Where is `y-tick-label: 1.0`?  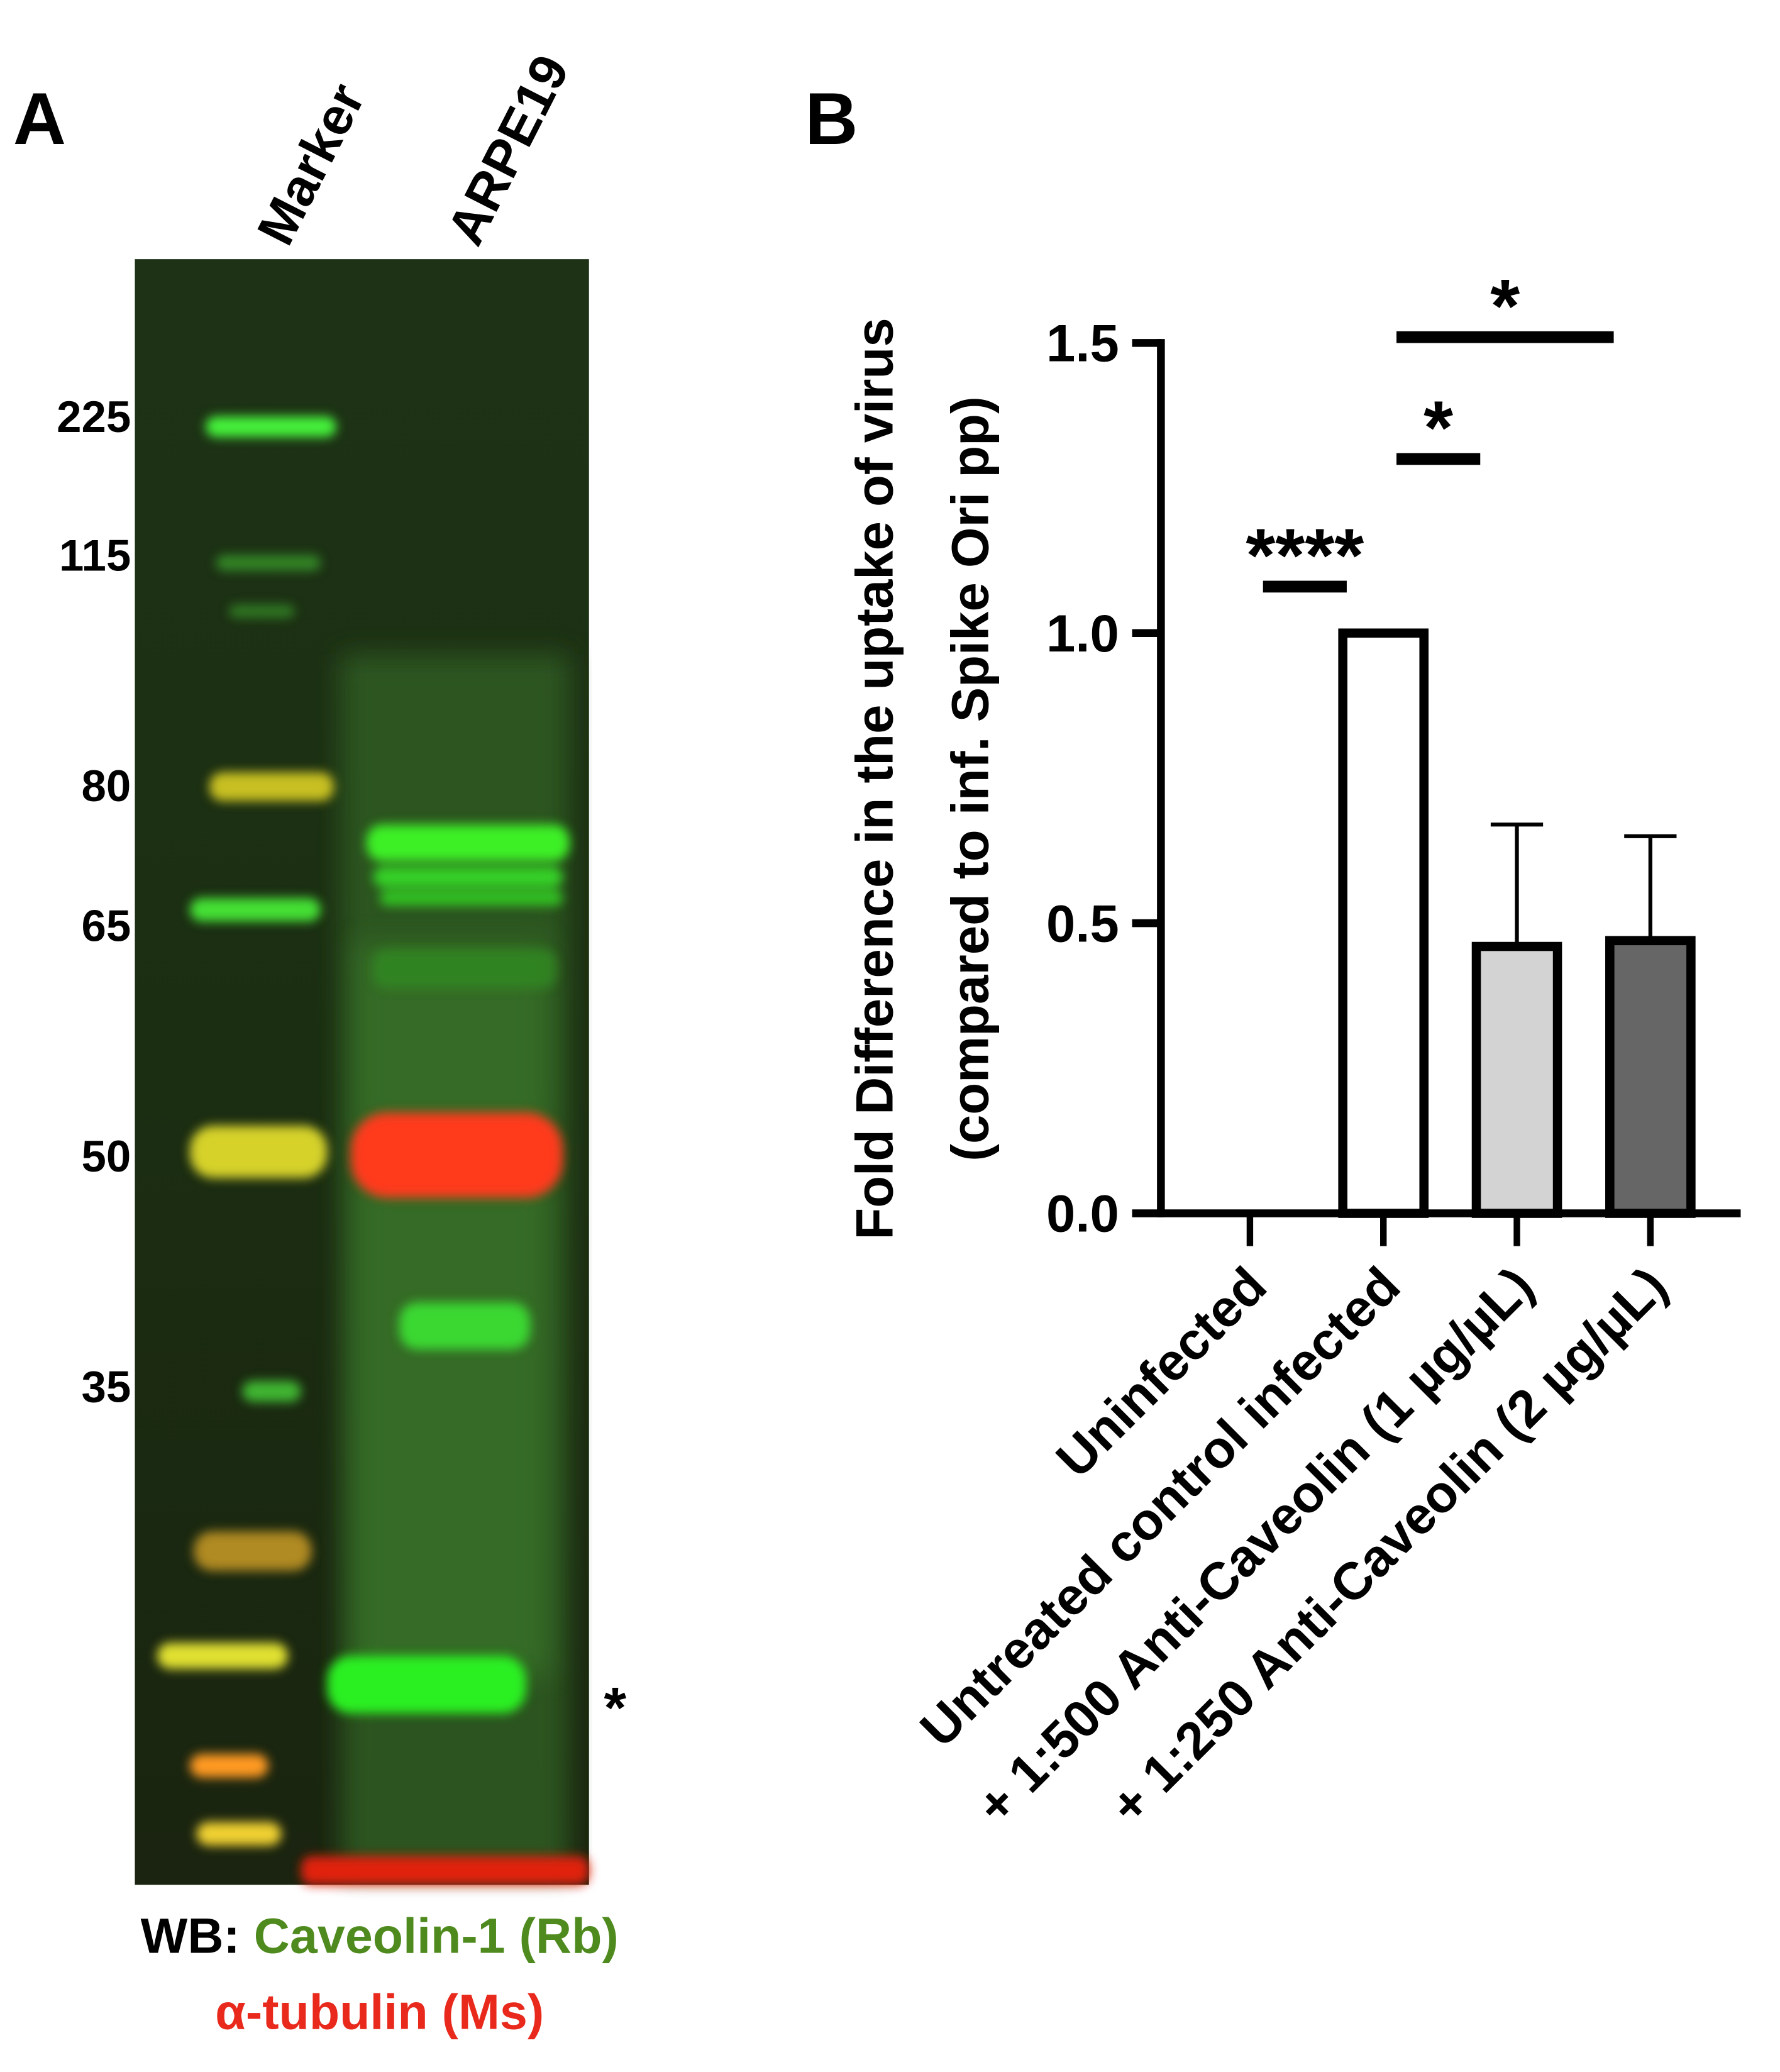 y-tick-label: 1.0 is located at coordinates (1082, 633).